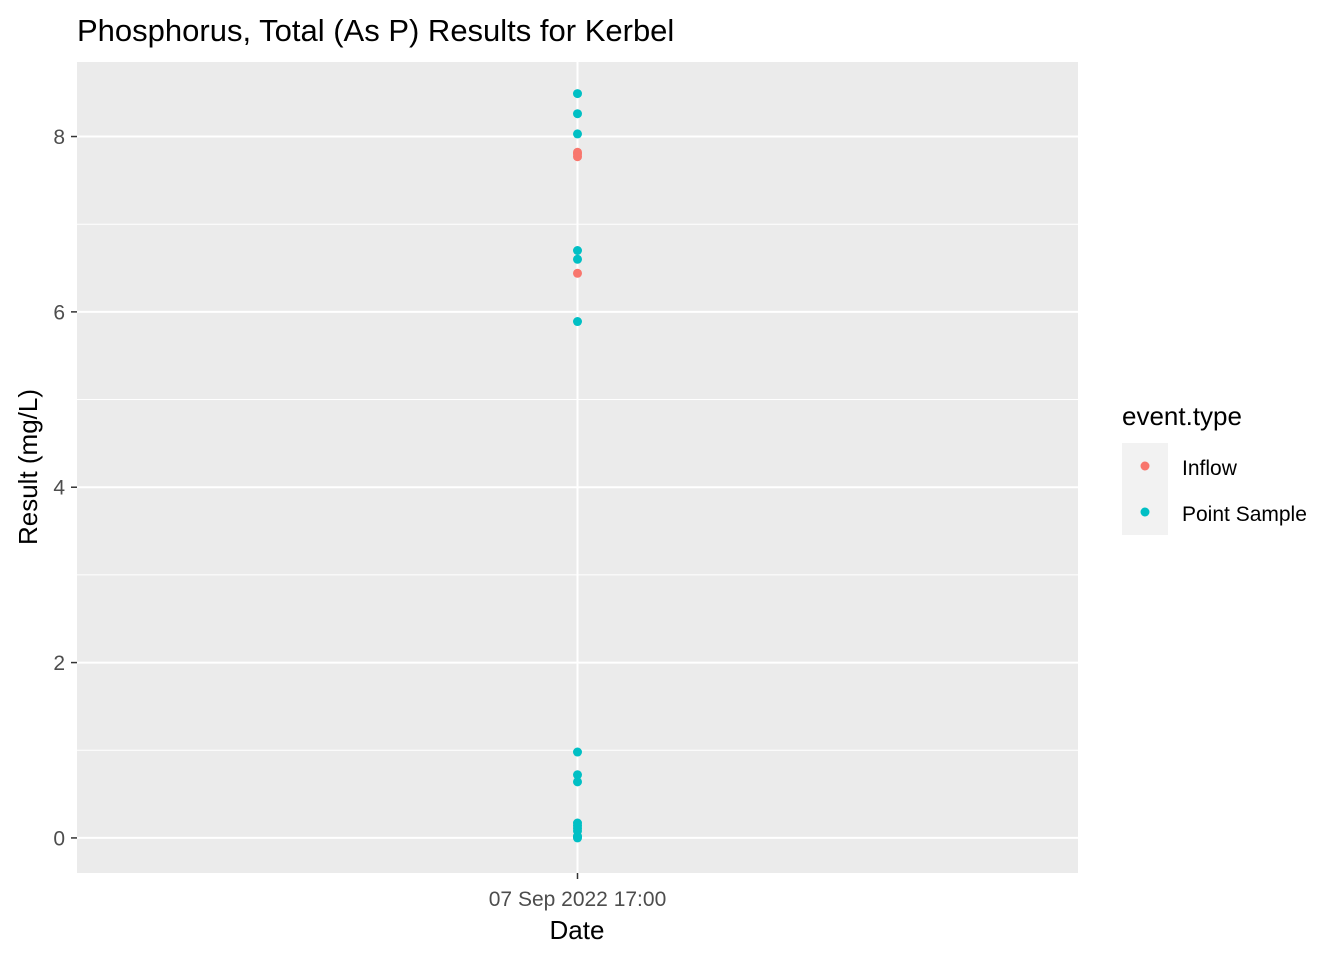 The height and width of the screenshot is (960, 1344). What do you see at coordinates (59, 488) in the screenshot?
I see `y-tick-label: 4` at bounding box center [59, 488].